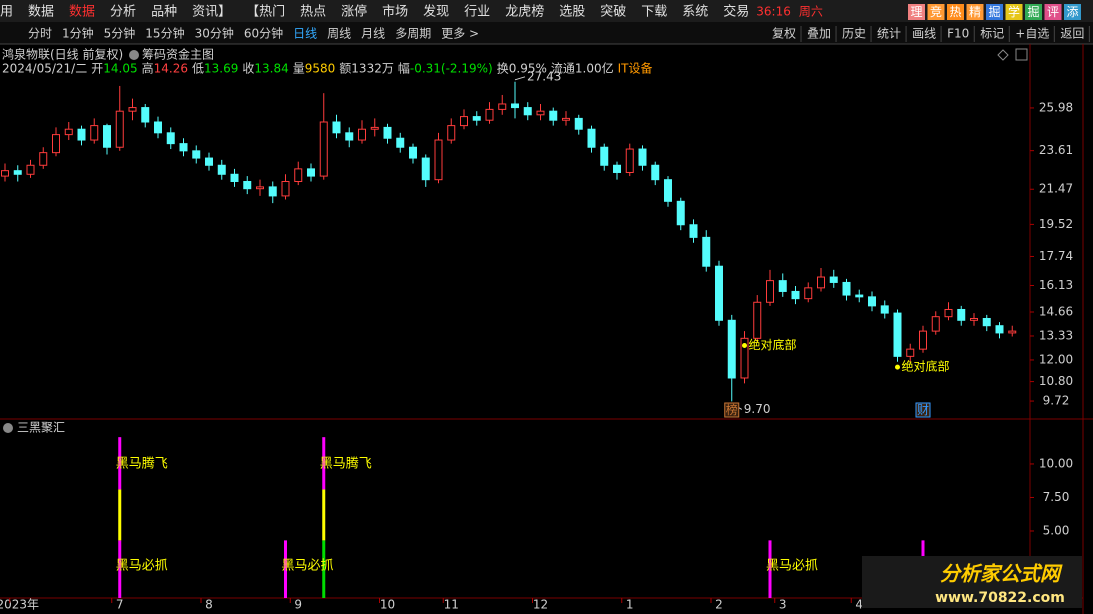  I want to click on menu-item: 分析, so click(123, 12).